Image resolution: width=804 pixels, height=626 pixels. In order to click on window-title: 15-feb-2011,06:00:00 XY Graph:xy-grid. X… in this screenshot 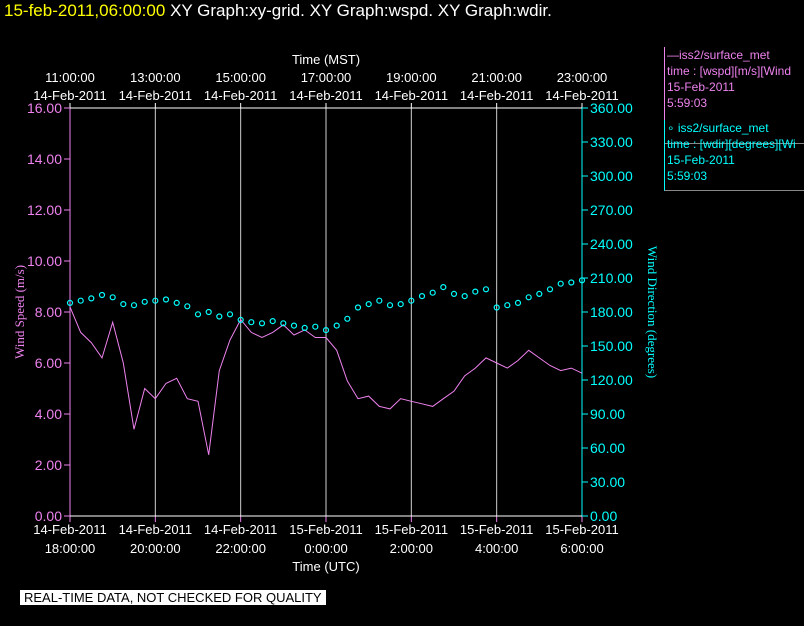, I will do `click(278, 11)`.